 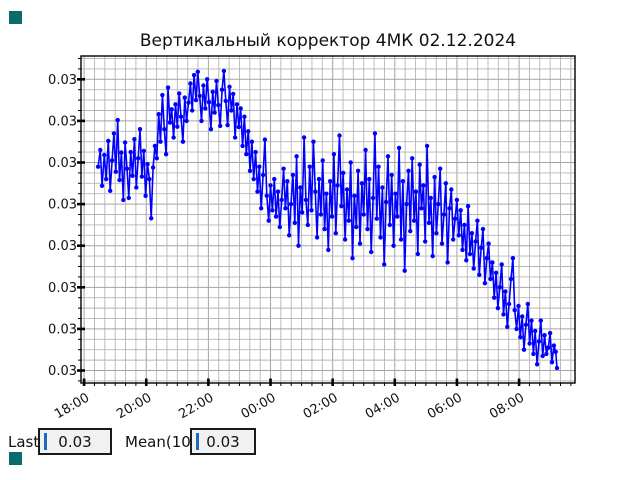 I want to click on mean10-value-field: 0.03, so click(x=223, y=441).